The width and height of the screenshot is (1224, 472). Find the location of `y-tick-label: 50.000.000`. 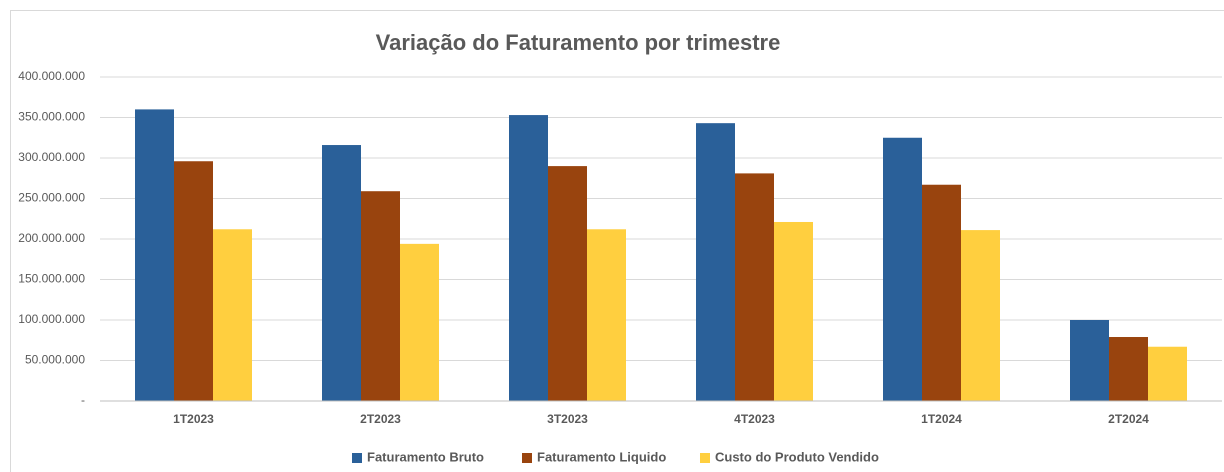

y-tick-label: 50.000.000 is located at coordinates (55, 360).